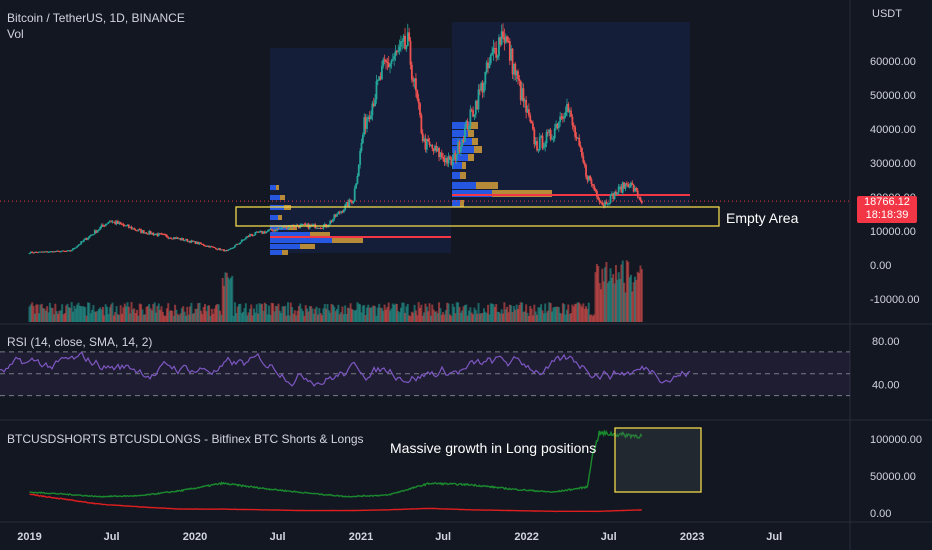 Image resolution: width=932 pixels, height=550 pixels. What do you see at coordinates (80, 342) in the screenshot?
I see `rsi-label: RSI (14, close, SMA, 14, 2)` at bounding box center [80, 342].